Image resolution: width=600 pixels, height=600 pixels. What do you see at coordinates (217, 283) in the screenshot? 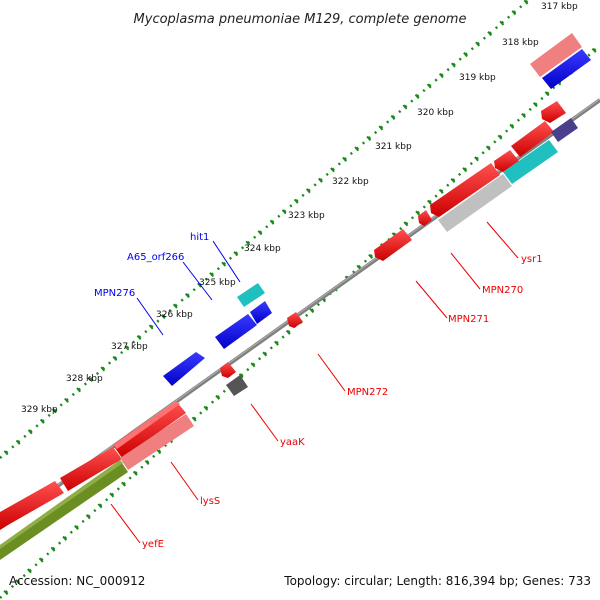
I see `tick-label-325: 325 kbp` at bounding box center [217, 283].